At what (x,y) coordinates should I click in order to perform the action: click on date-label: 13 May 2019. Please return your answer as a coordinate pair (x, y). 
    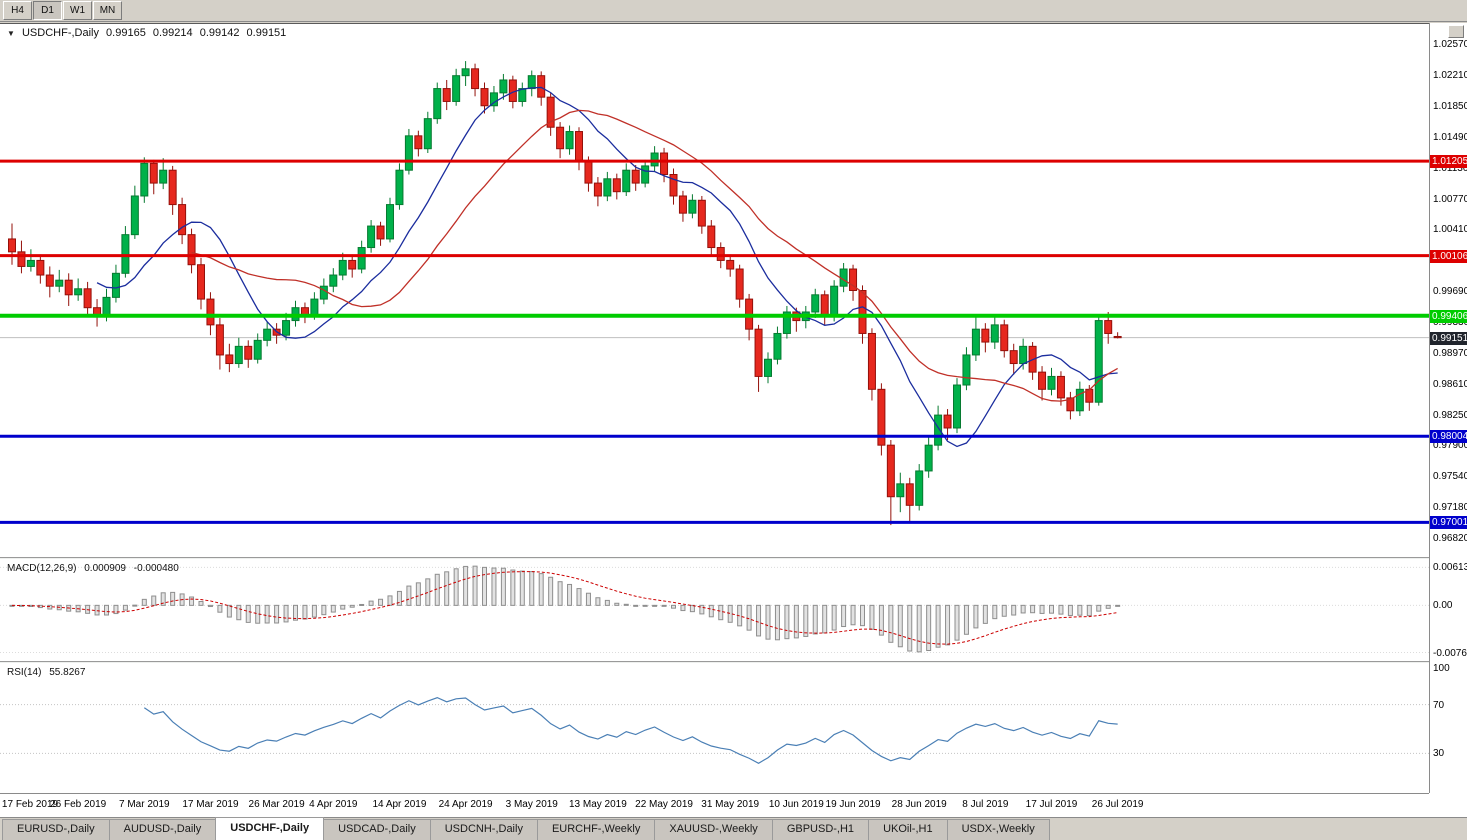
    Looking at the image, I should click on (597, 804).